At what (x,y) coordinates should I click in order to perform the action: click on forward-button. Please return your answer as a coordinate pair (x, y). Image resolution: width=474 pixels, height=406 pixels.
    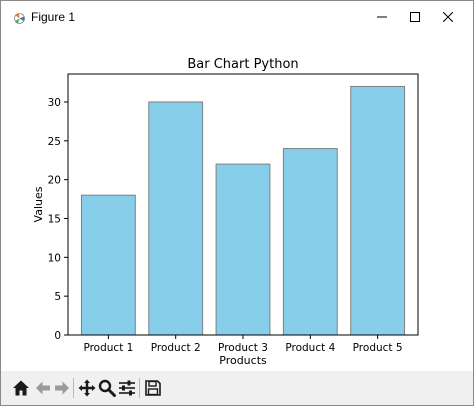
    Looking at the image, I should click on (62, 388).